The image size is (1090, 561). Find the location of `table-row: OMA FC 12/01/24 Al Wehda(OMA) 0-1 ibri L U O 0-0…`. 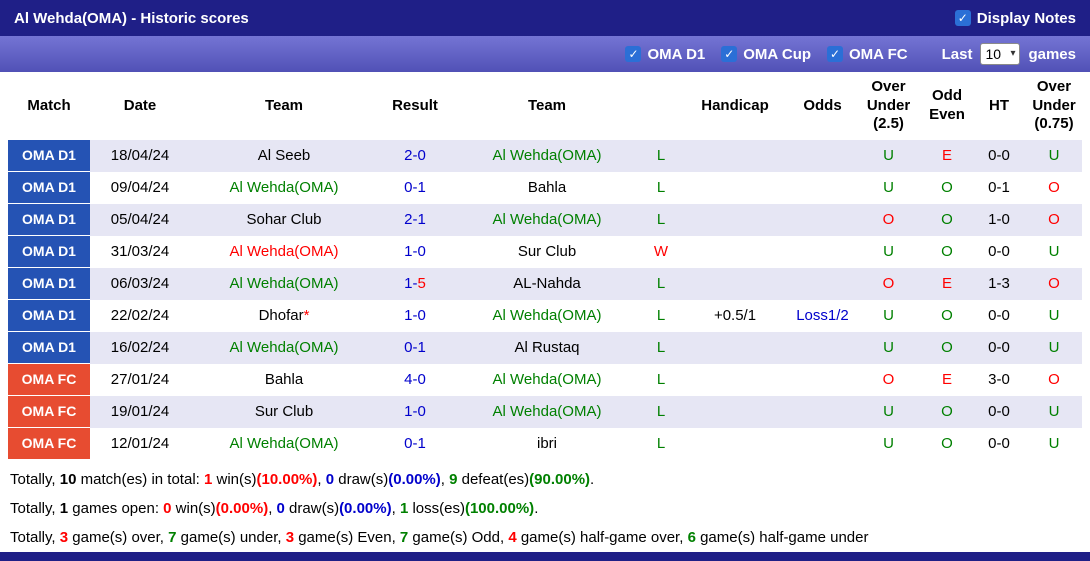

table-row: OMA FC 12/01/24 Al Wehda(OMA) 0-1 ibri L U O 0-0… is located at coordinates (545, 444).